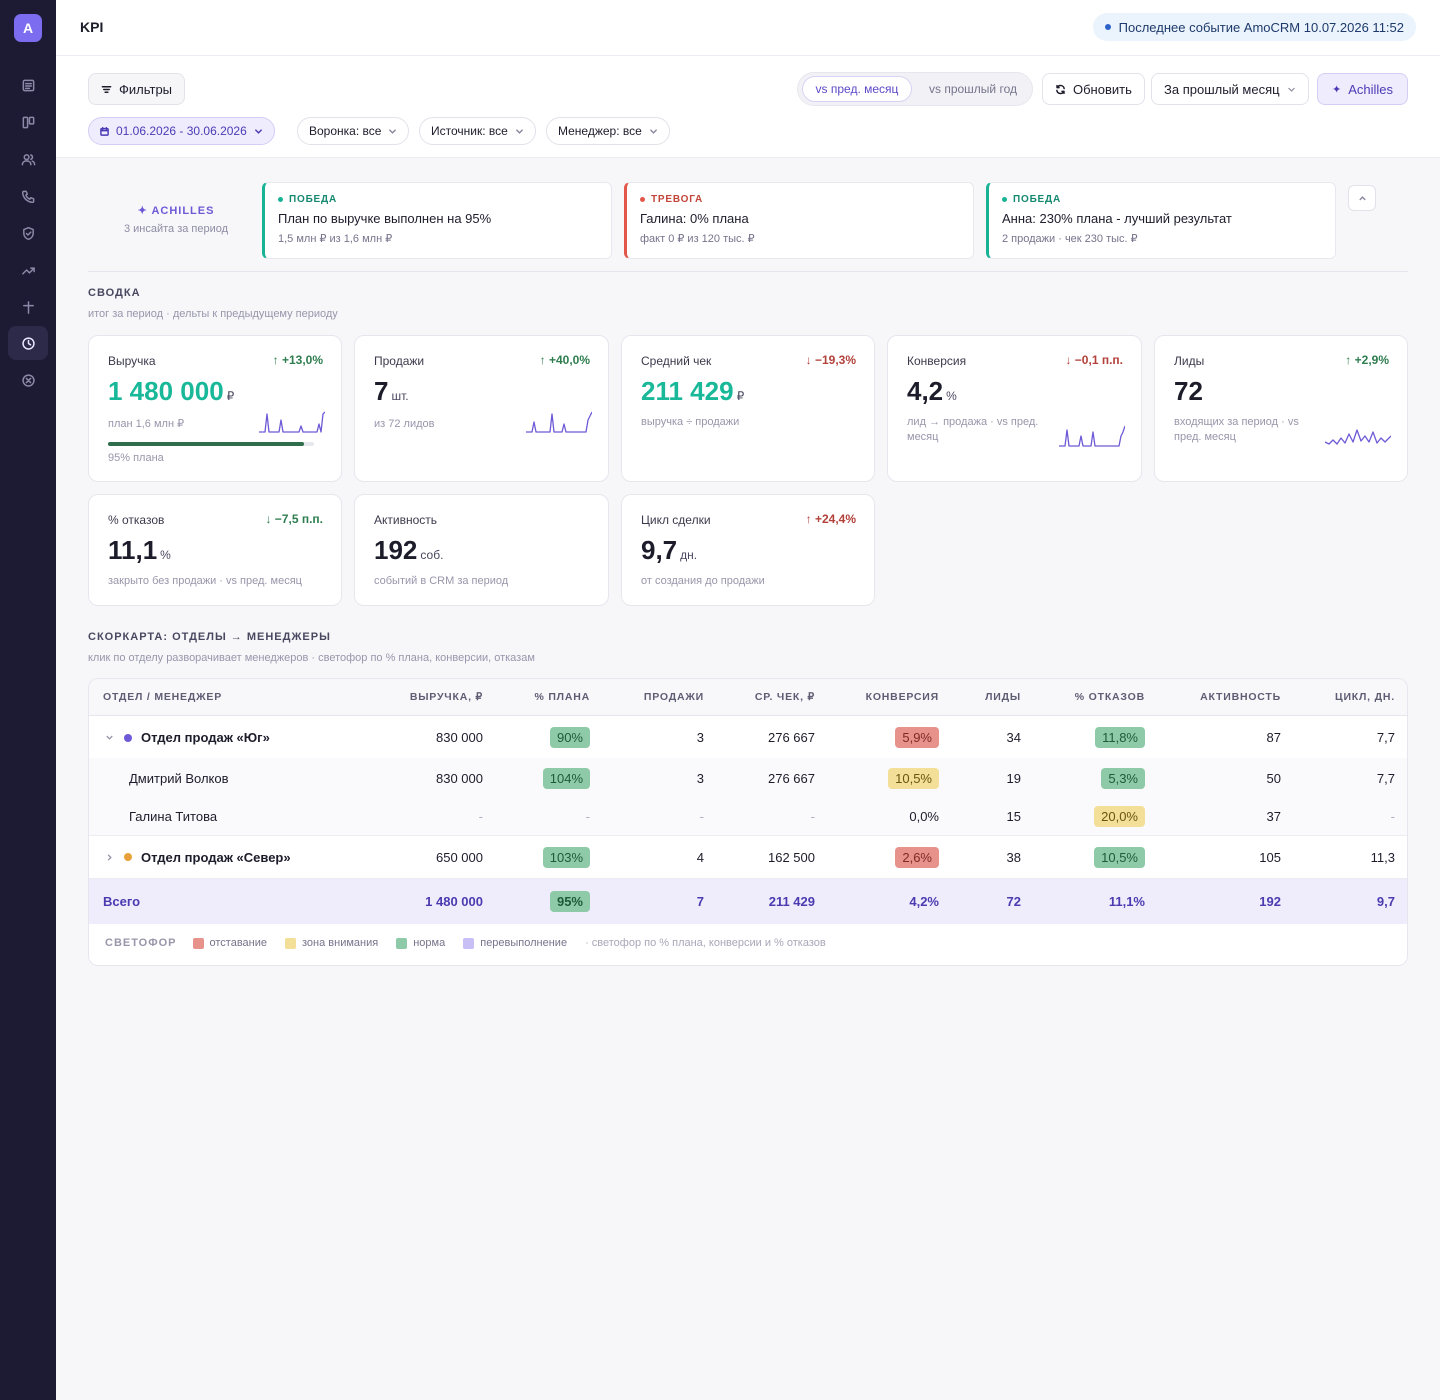 This screenshot has width=1440, height=1400. What do you see at coordinates (1240, 697) in the screenshot?
I see `col-header: АКТИВНОСТЬ` at bounding box center [1240, 697].